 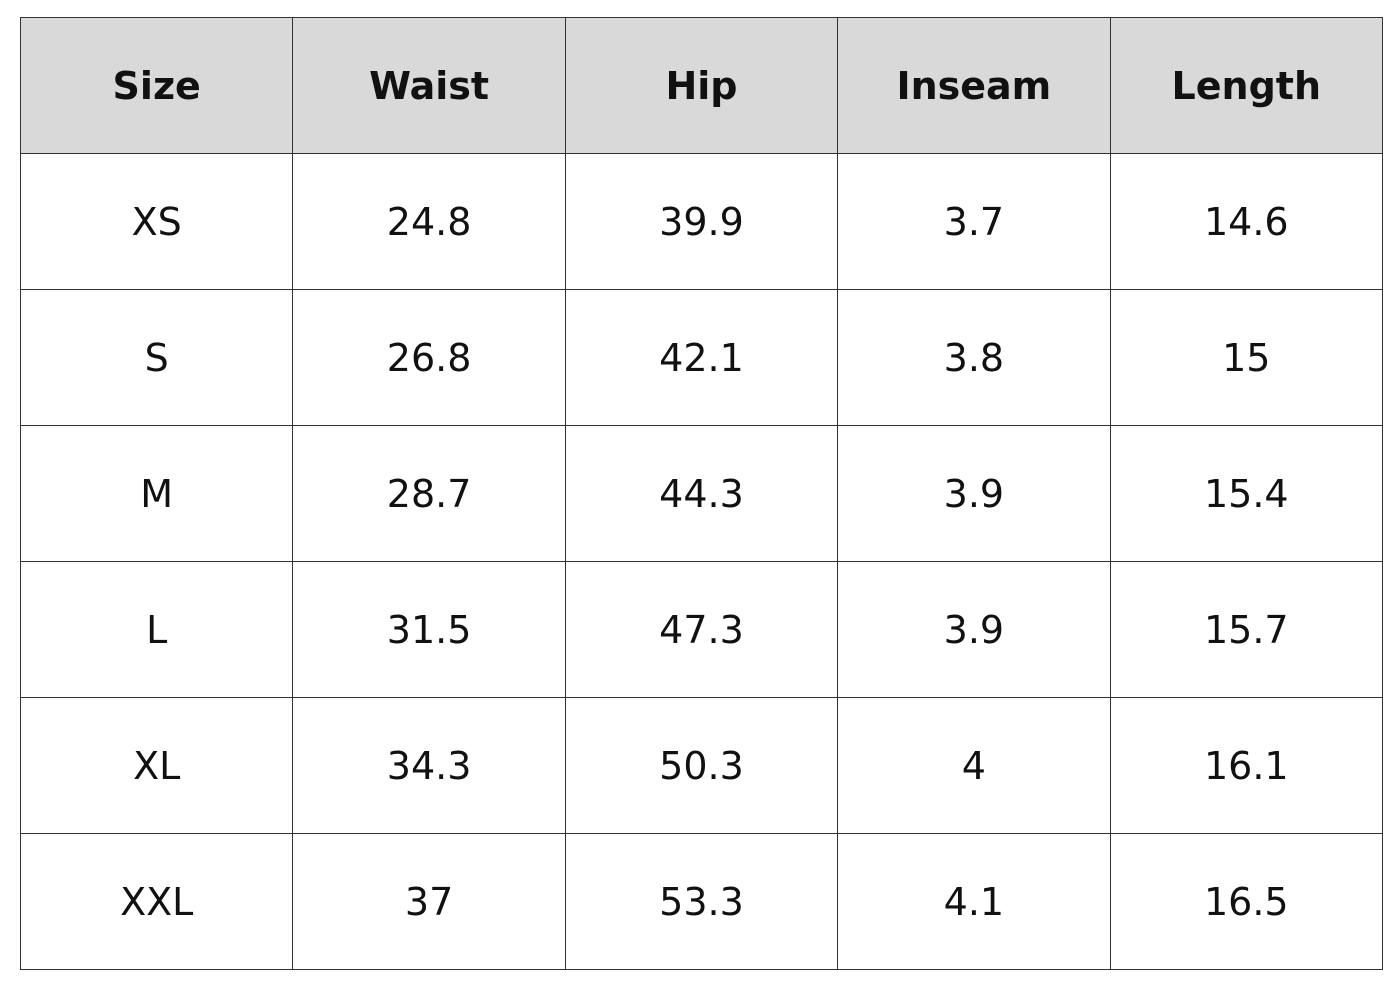 I want to click on length-cell: 16.1, so click(x=1246, y=765).